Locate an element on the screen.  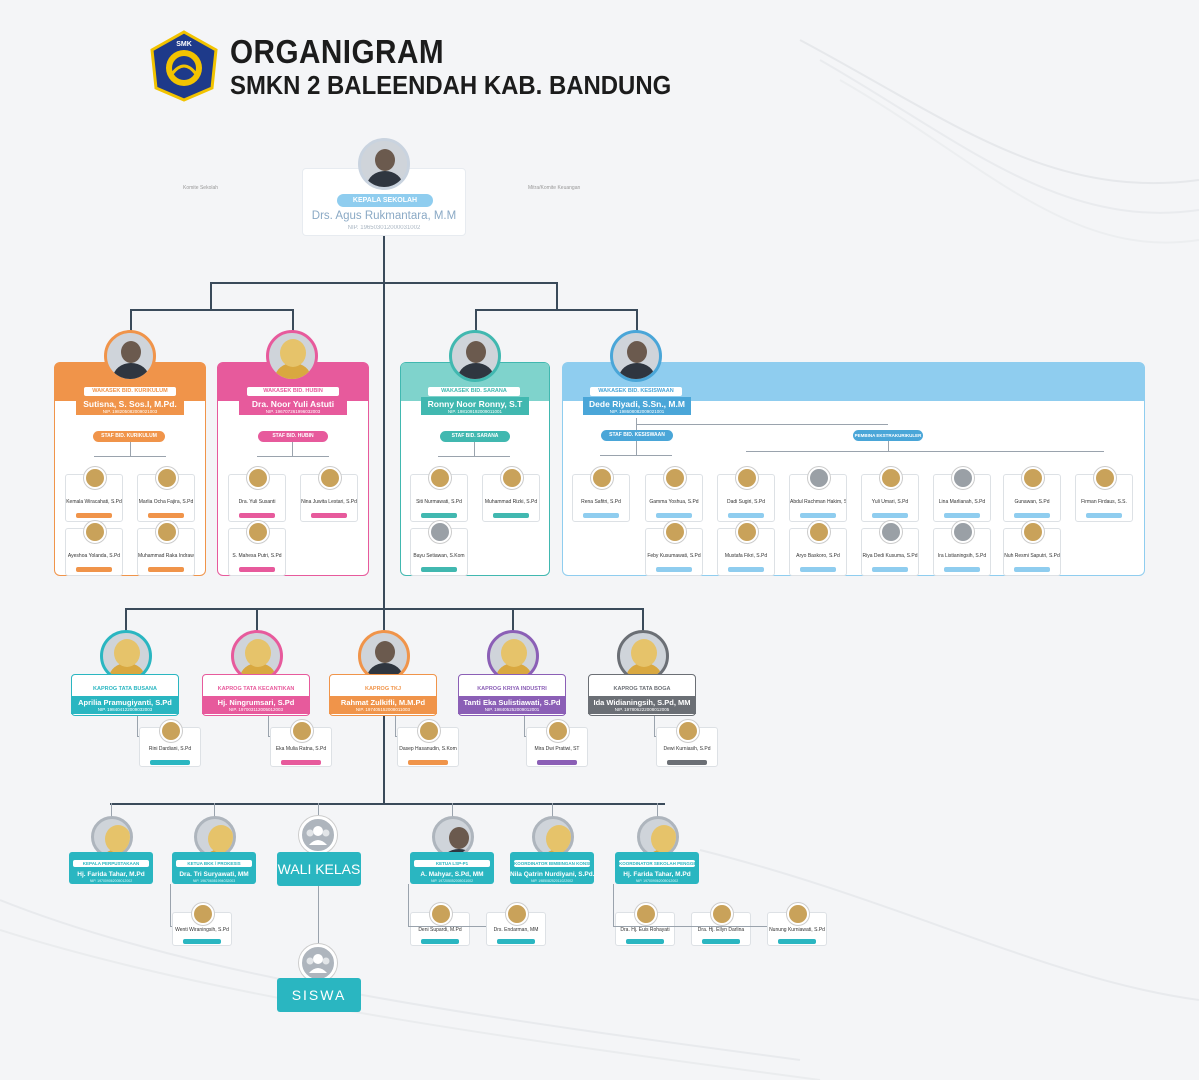
wakasek-kesiswaan-nip: NIP. 198608082009021001 is located at coordinates (637, 411).